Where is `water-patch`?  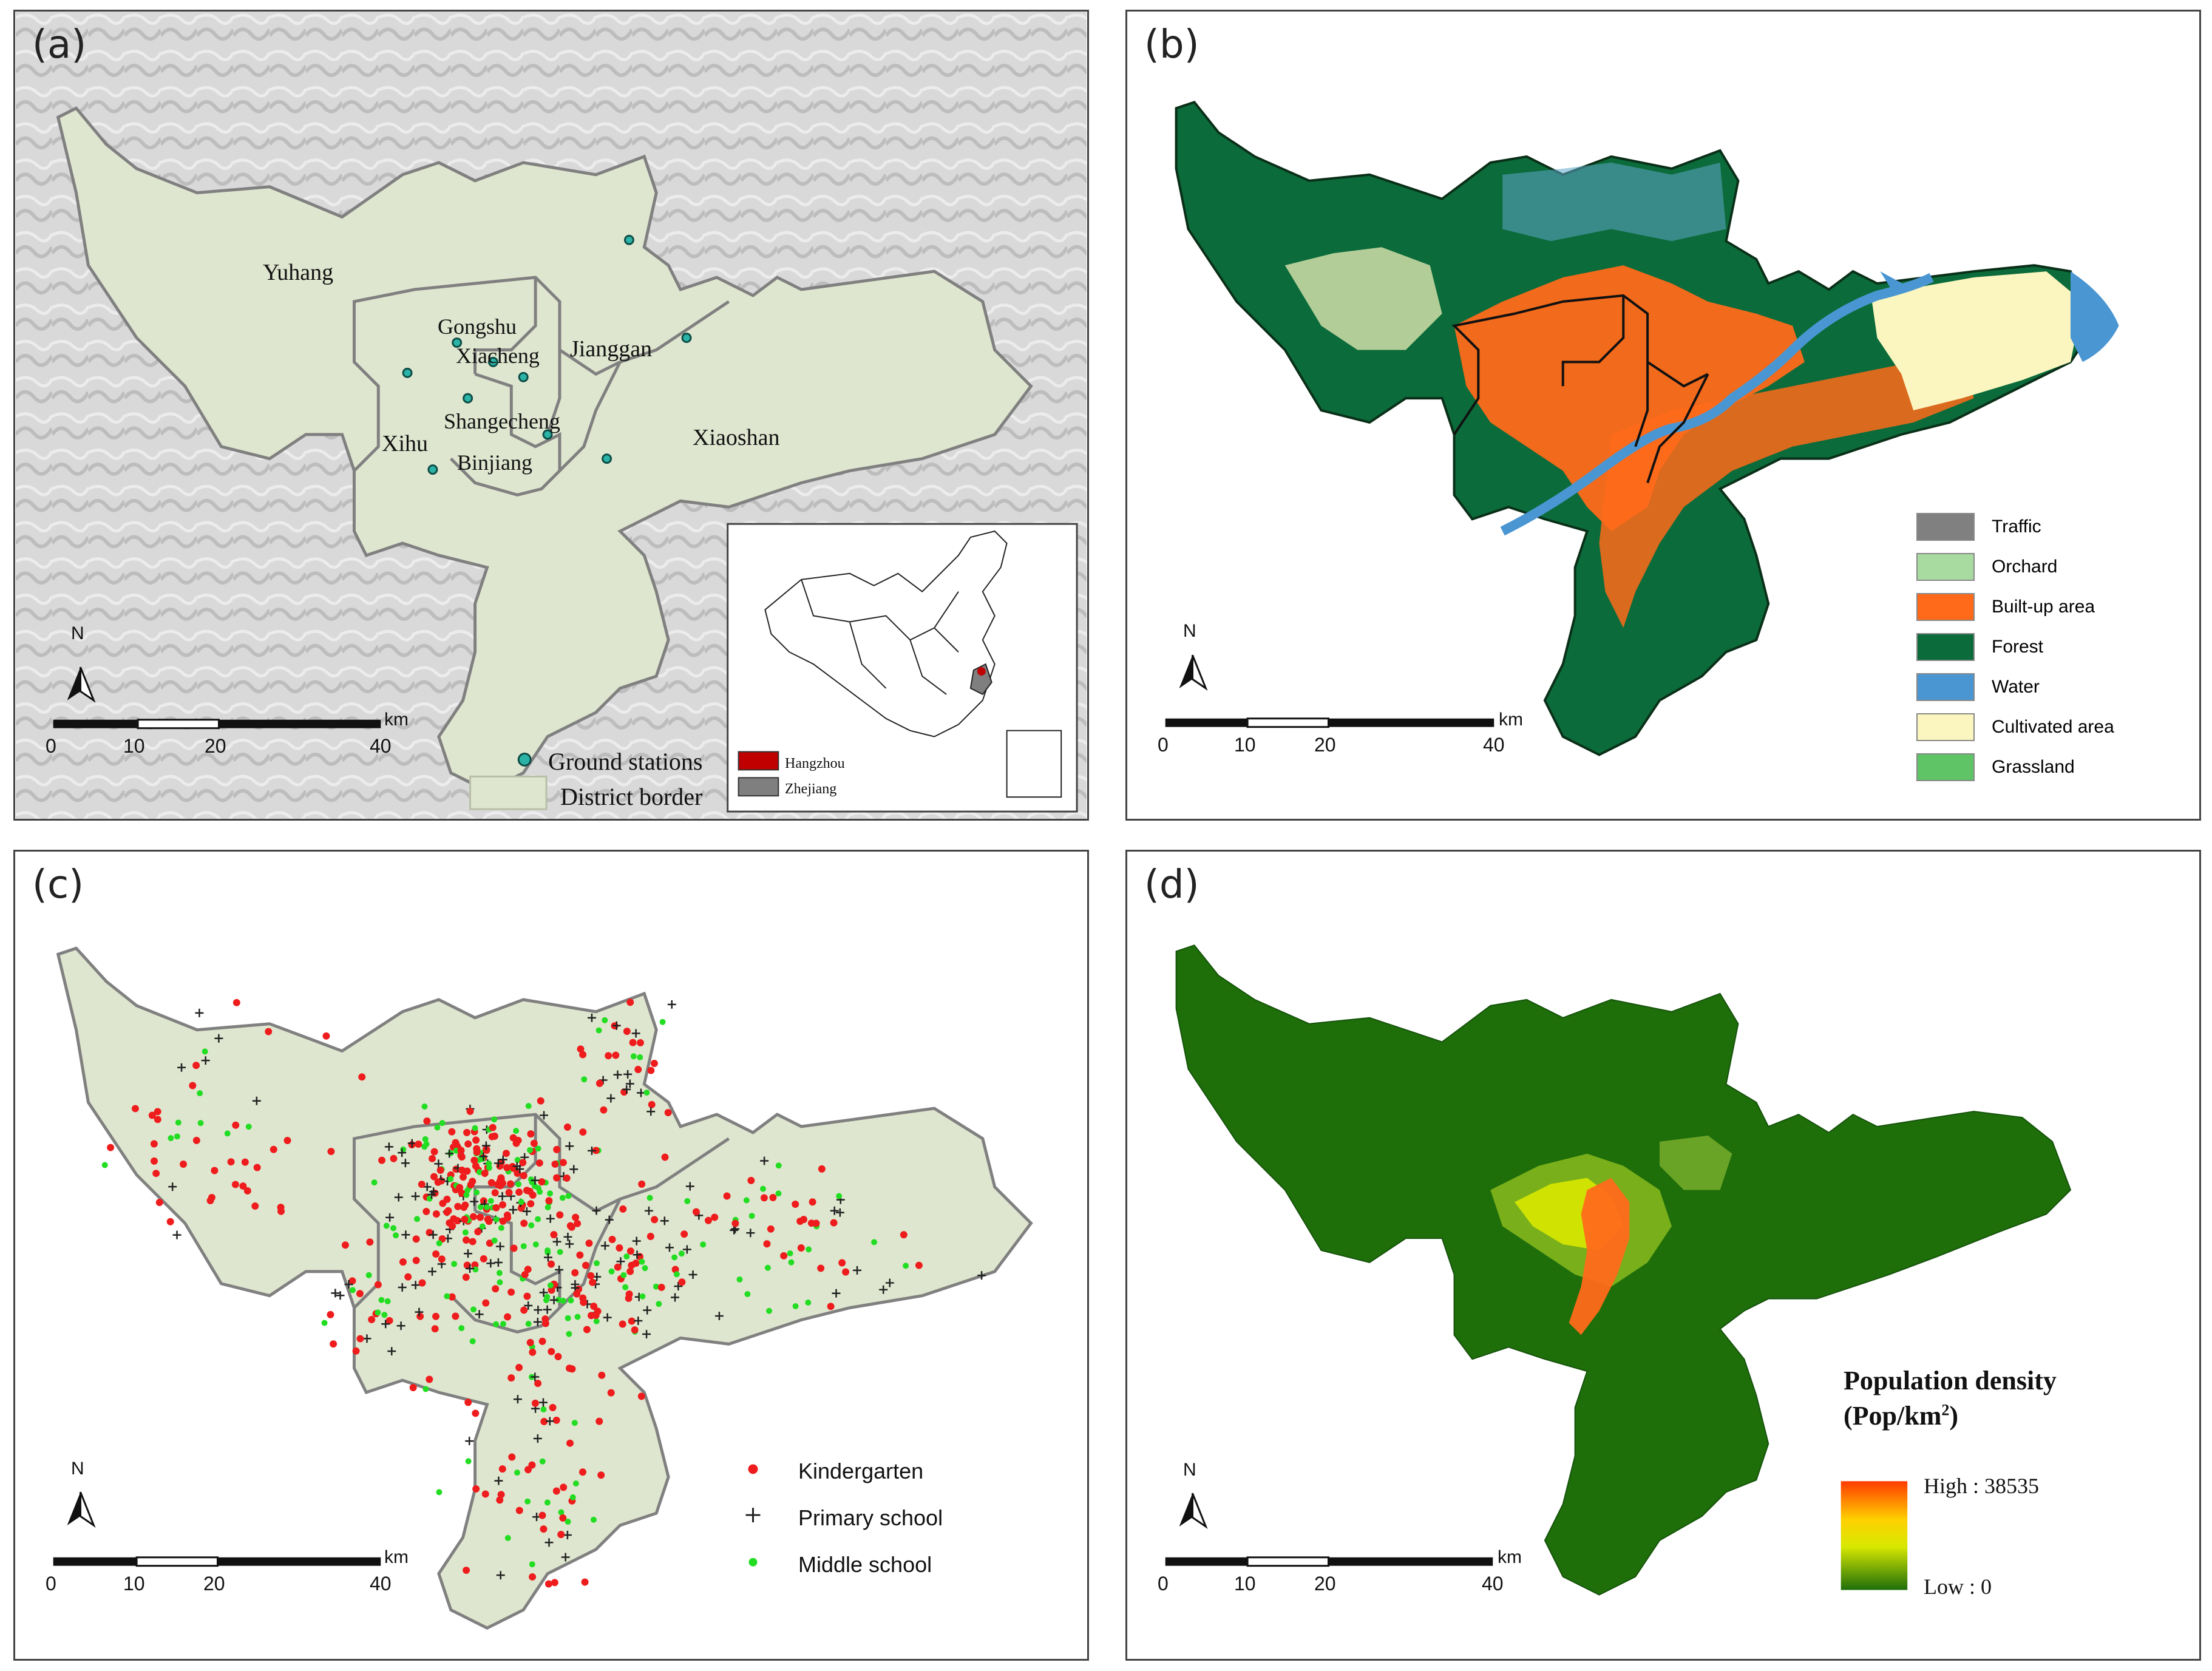
water-patch is located at coordinates (1897, 283).